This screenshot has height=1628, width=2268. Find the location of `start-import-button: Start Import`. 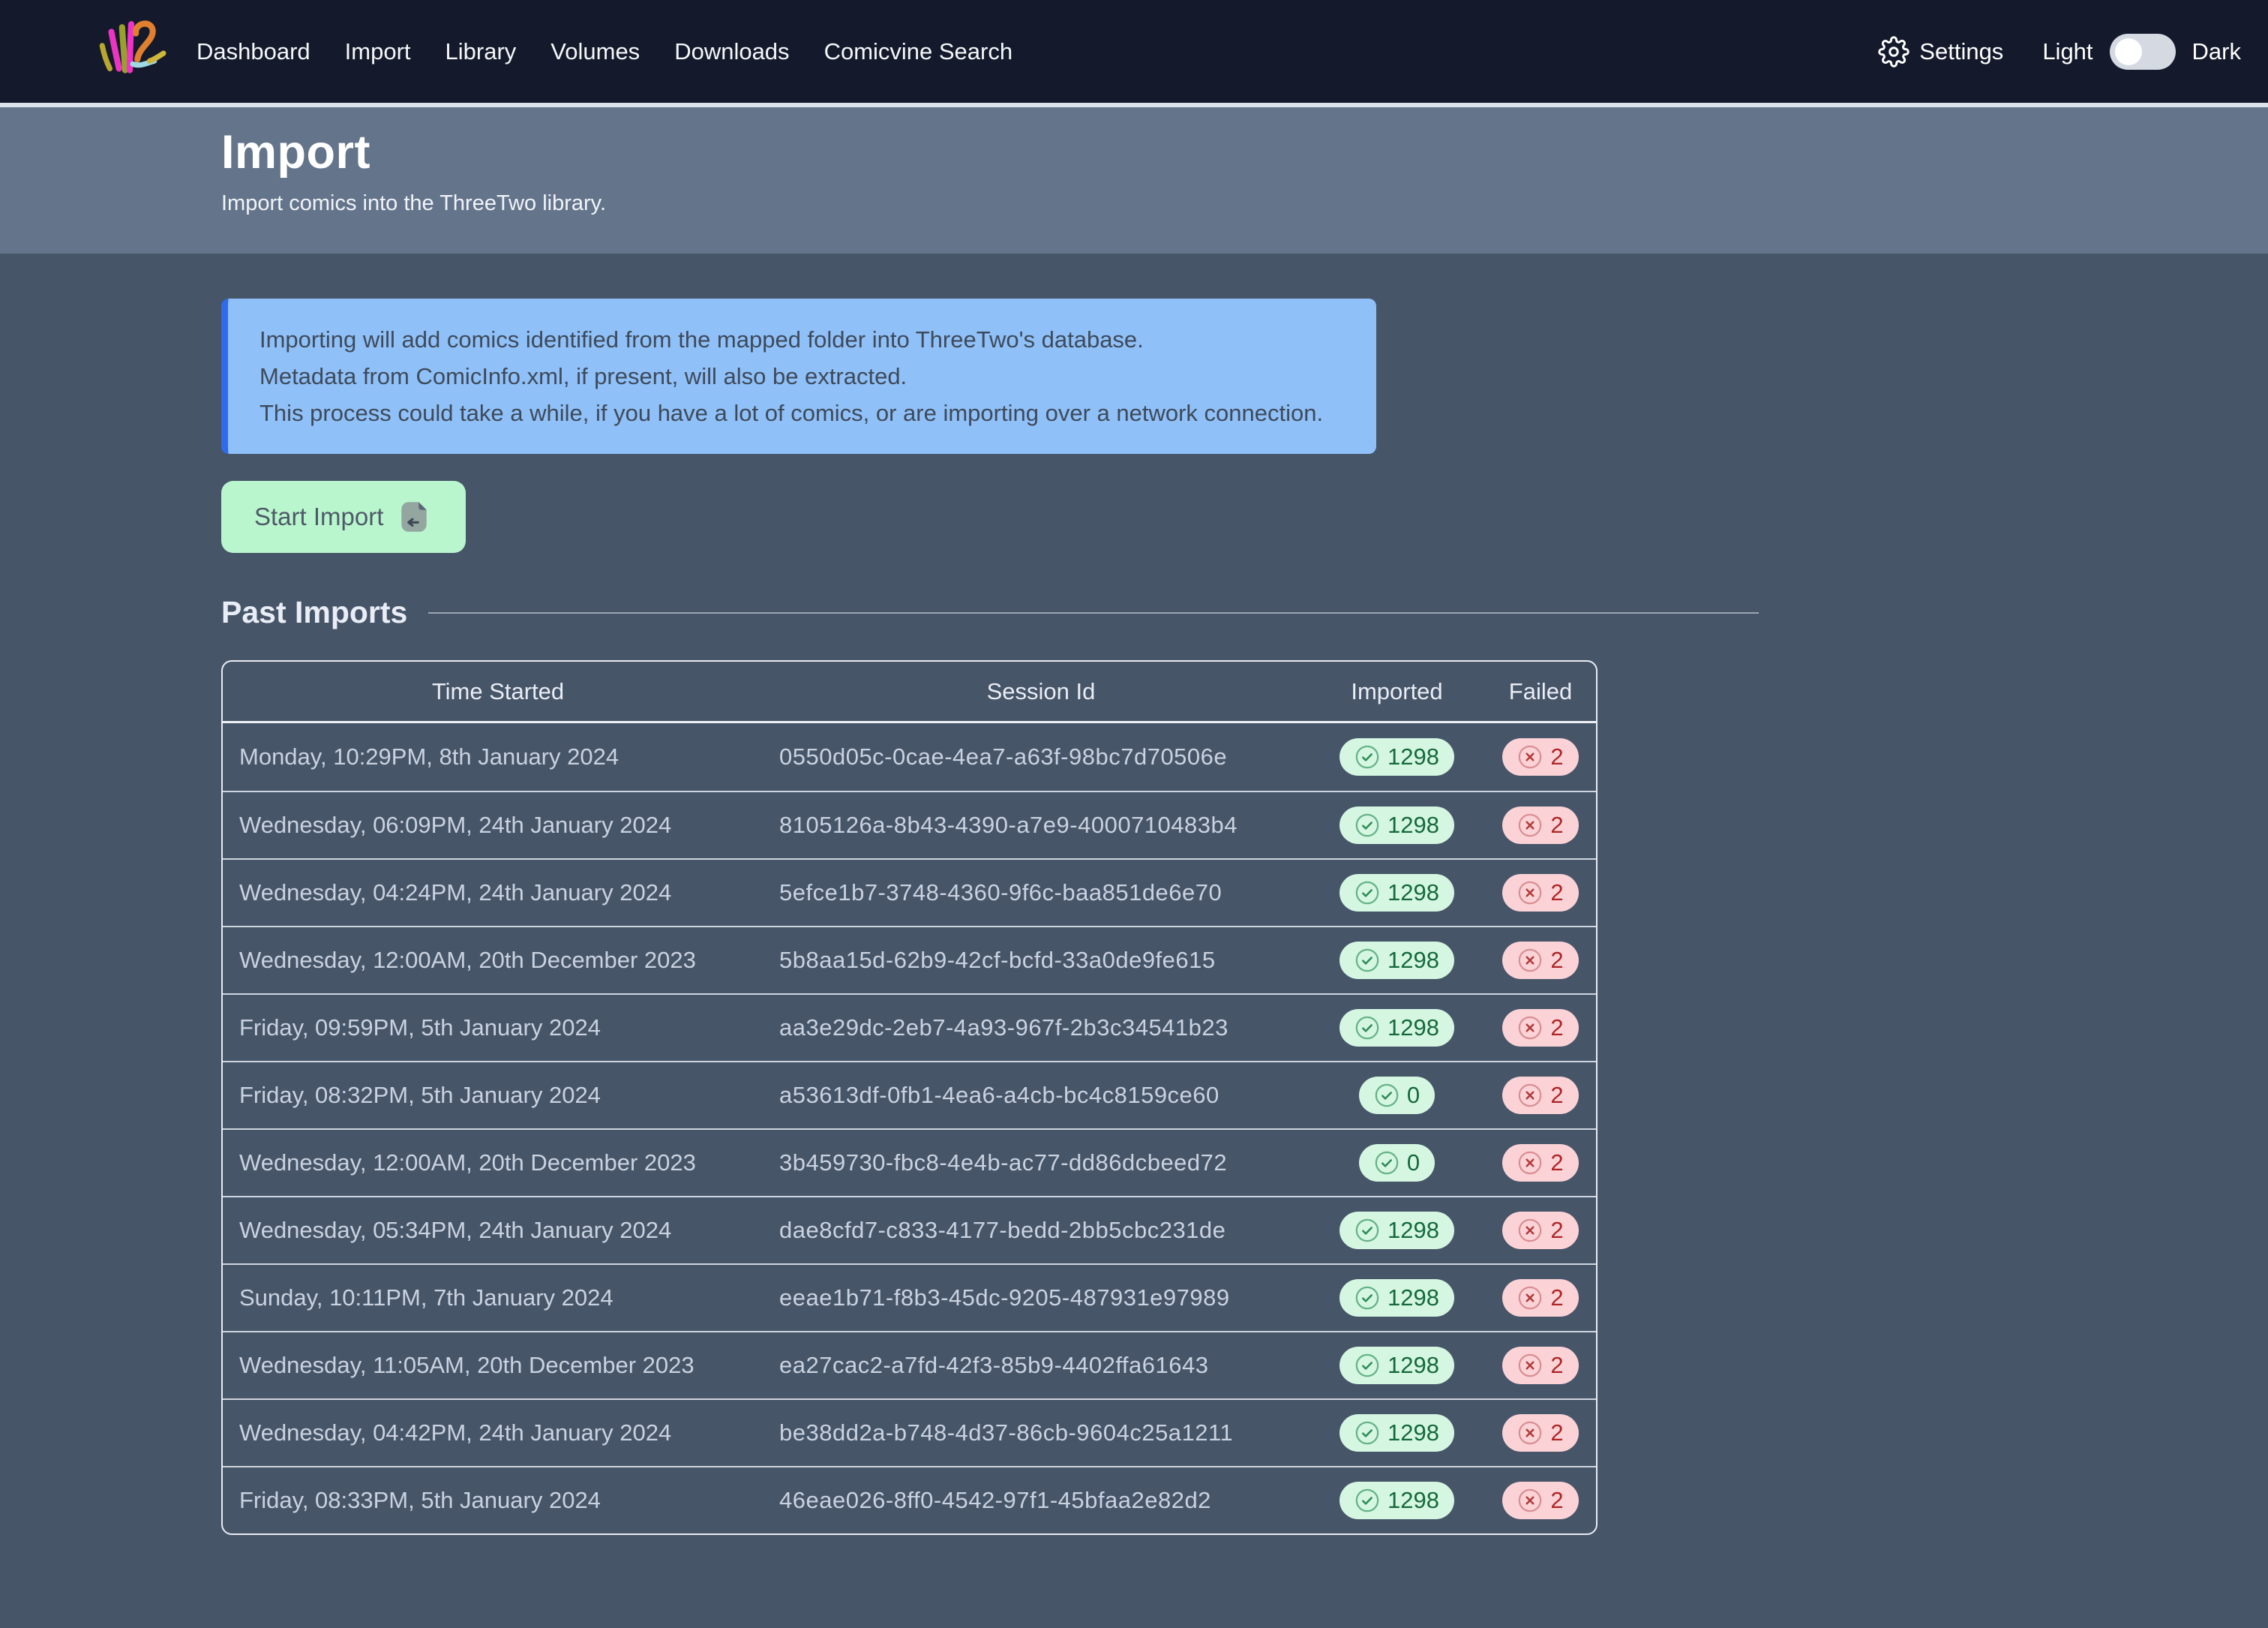

start-import-button: Start Import is located at coordinates (343, 517).